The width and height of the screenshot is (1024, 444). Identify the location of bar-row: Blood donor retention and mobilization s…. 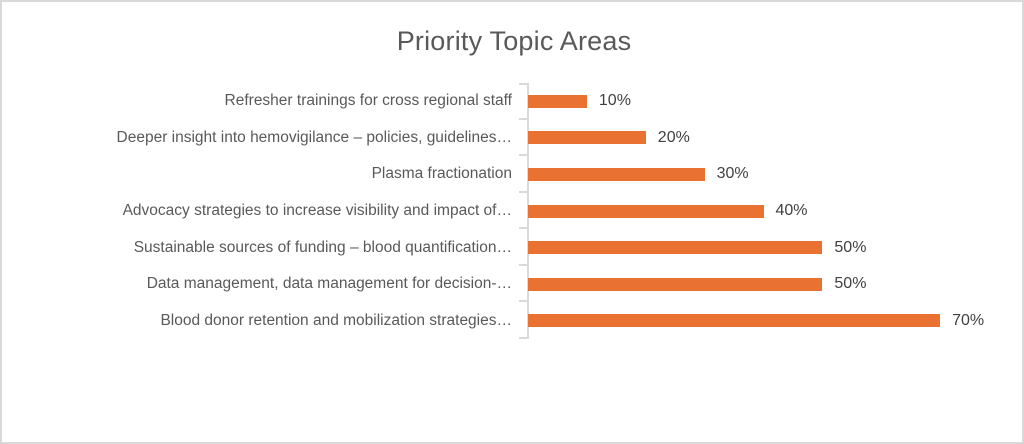
(513, 320).